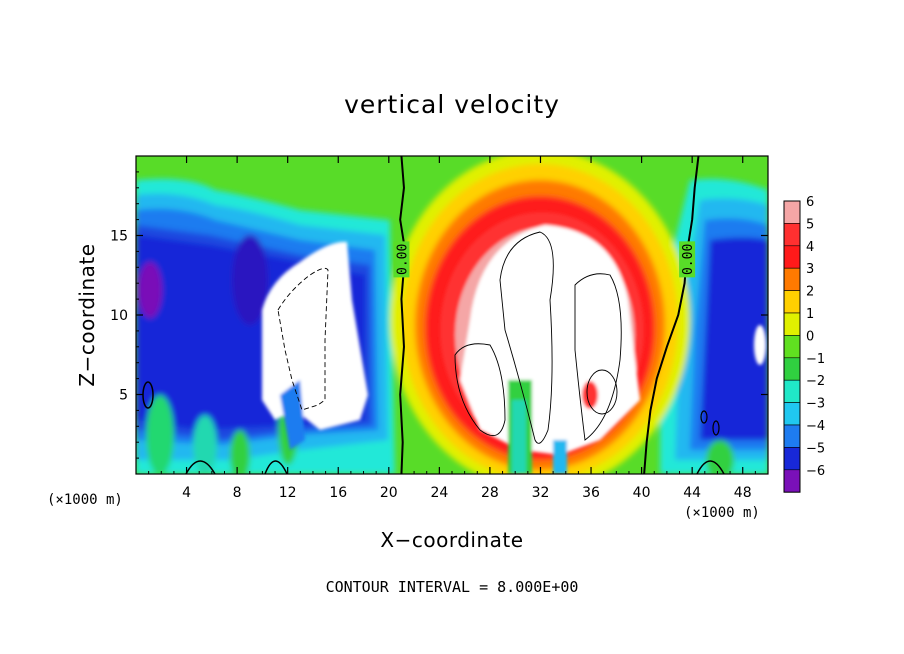 This screenshot has width=904, height=654. I want to click on colorbar-label: −1, so click(815, 359).